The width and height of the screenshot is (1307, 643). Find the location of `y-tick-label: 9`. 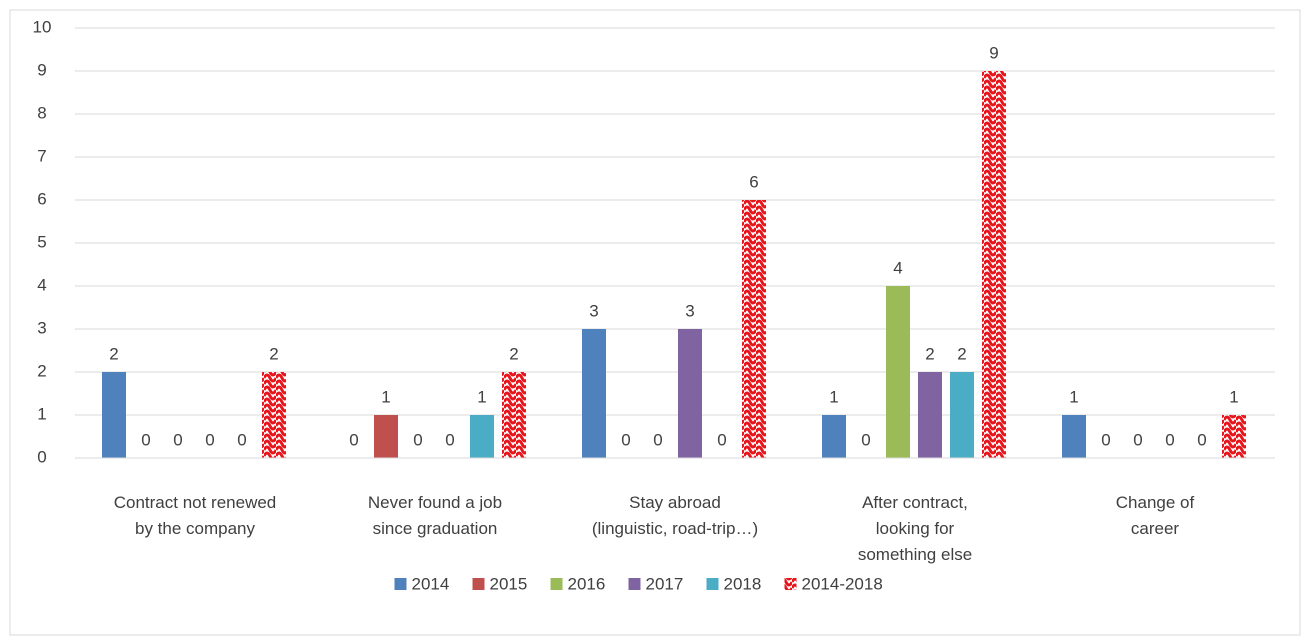

y-tick-label: 9 is located at coordinates (41, 69).